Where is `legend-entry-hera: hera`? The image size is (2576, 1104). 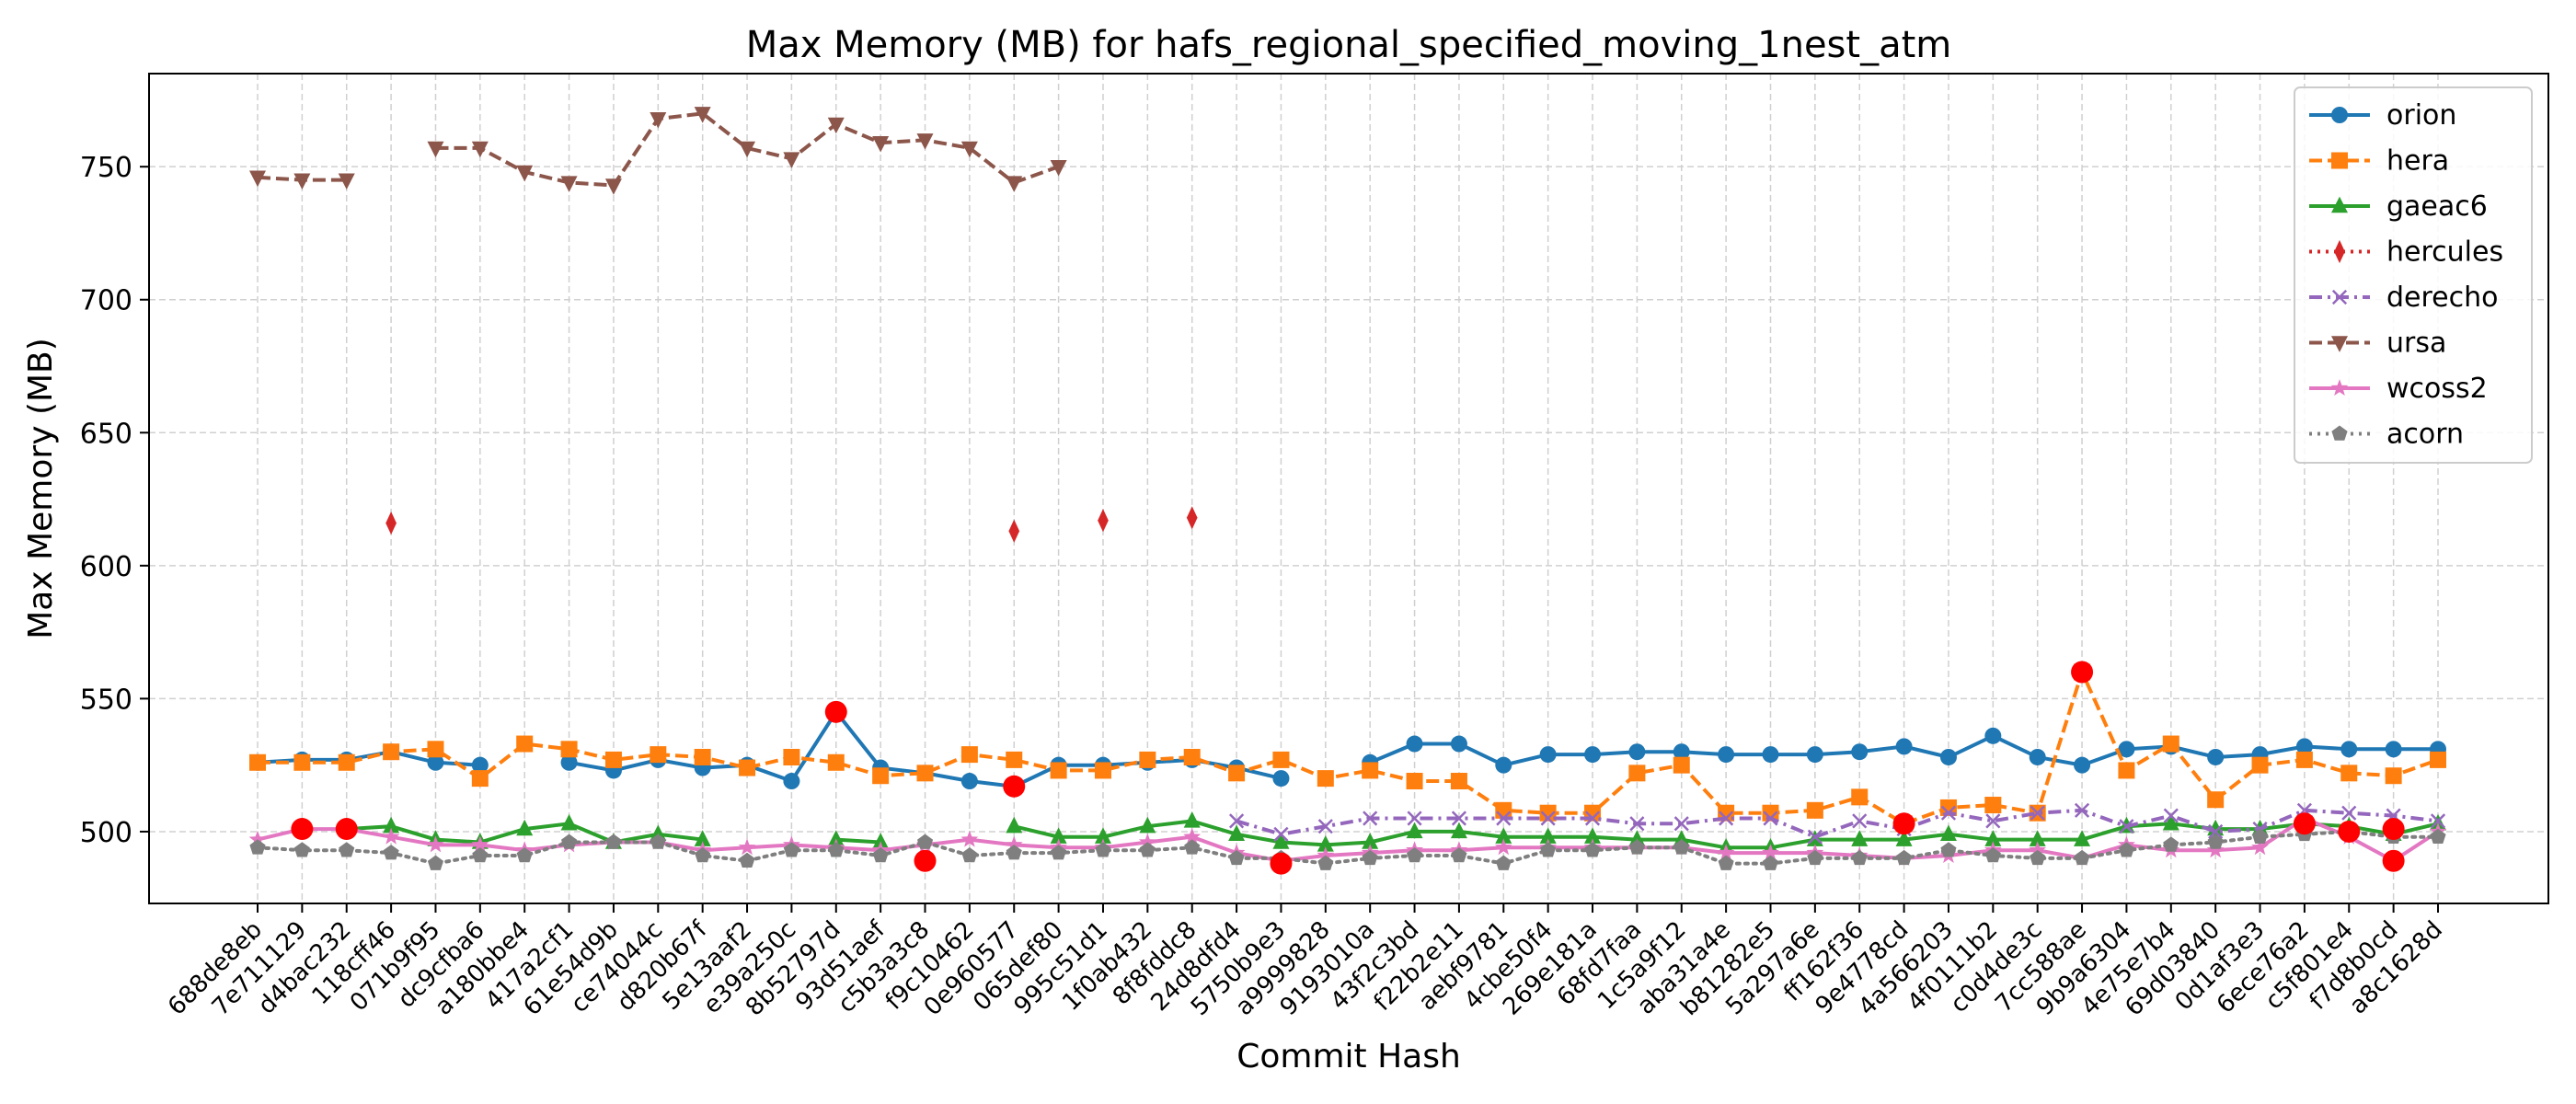
legend-entry-hera: hera is located at coordinates (2379, 161).